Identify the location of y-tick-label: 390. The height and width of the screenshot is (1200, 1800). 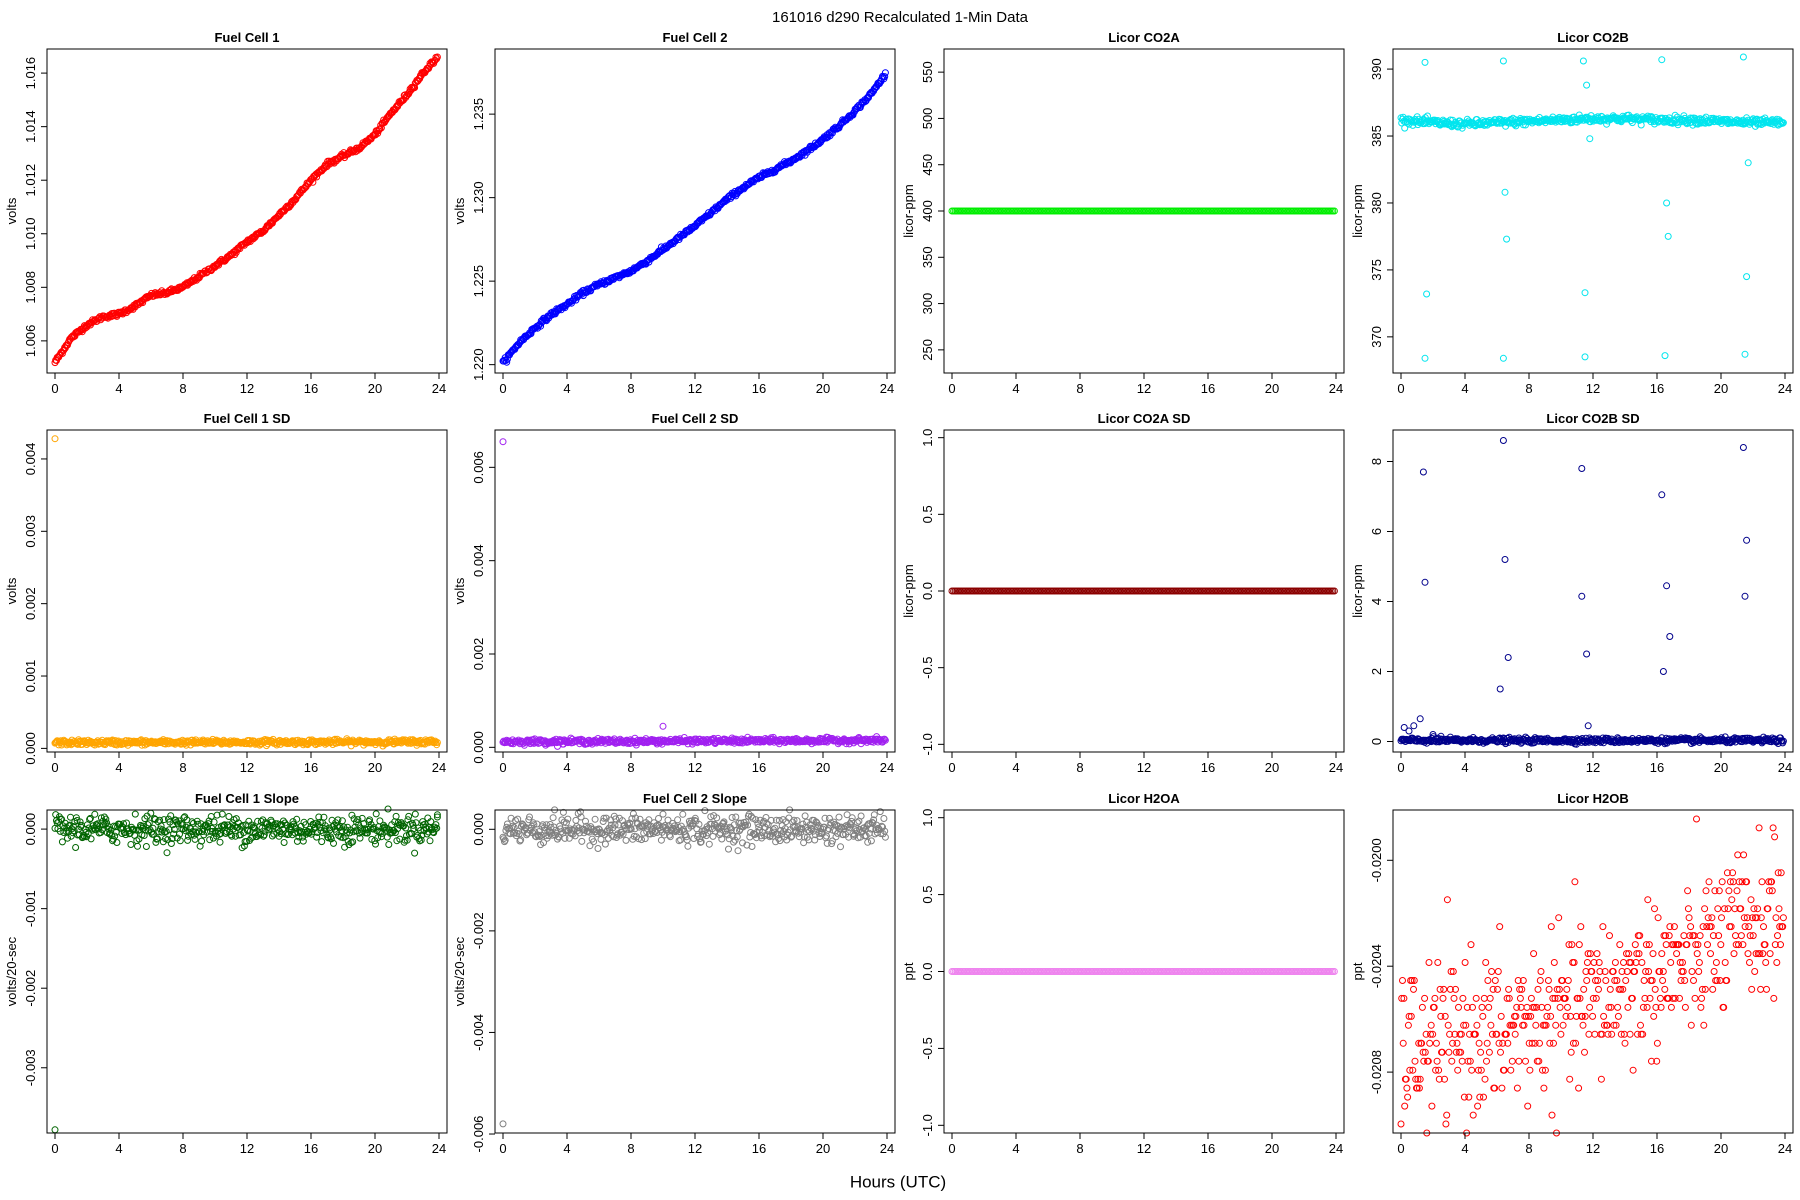
(1376, 69).